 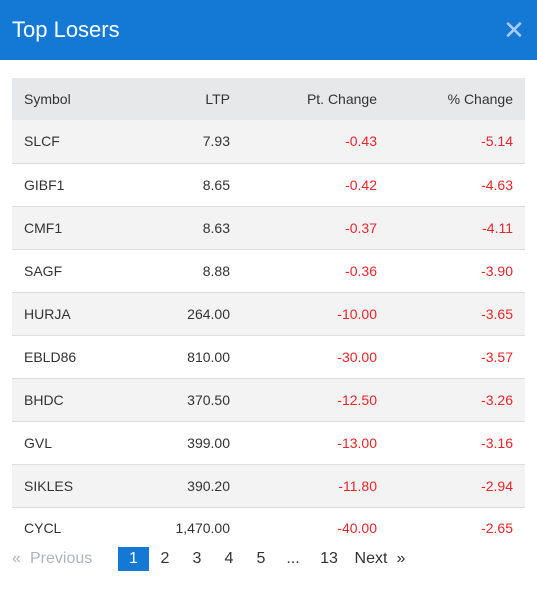 I want to click on ltp-cell: 8.65, so click(x=216, y=184).